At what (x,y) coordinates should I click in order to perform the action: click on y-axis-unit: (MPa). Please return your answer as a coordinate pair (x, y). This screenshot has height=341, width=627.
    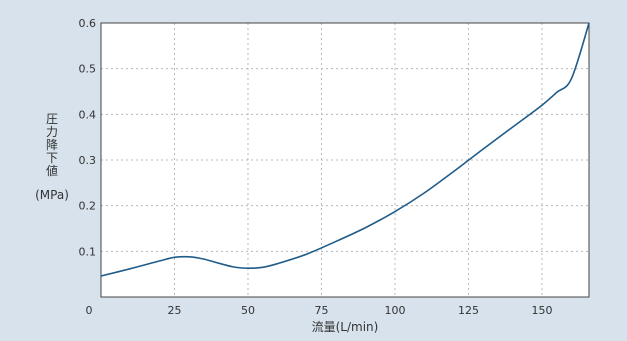
    Looking at the image, I should click on (52, 195).